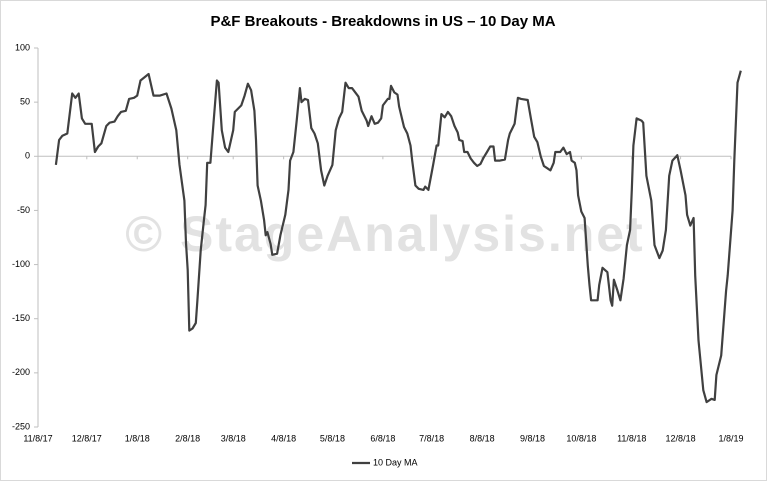 Image resolution: width=767 pixels, height=486 pixels. What do you see at coordinates (332, 438) in the screenshot?
I see `x-tick-label: 5/8/18` at bounding box center [332, 438].